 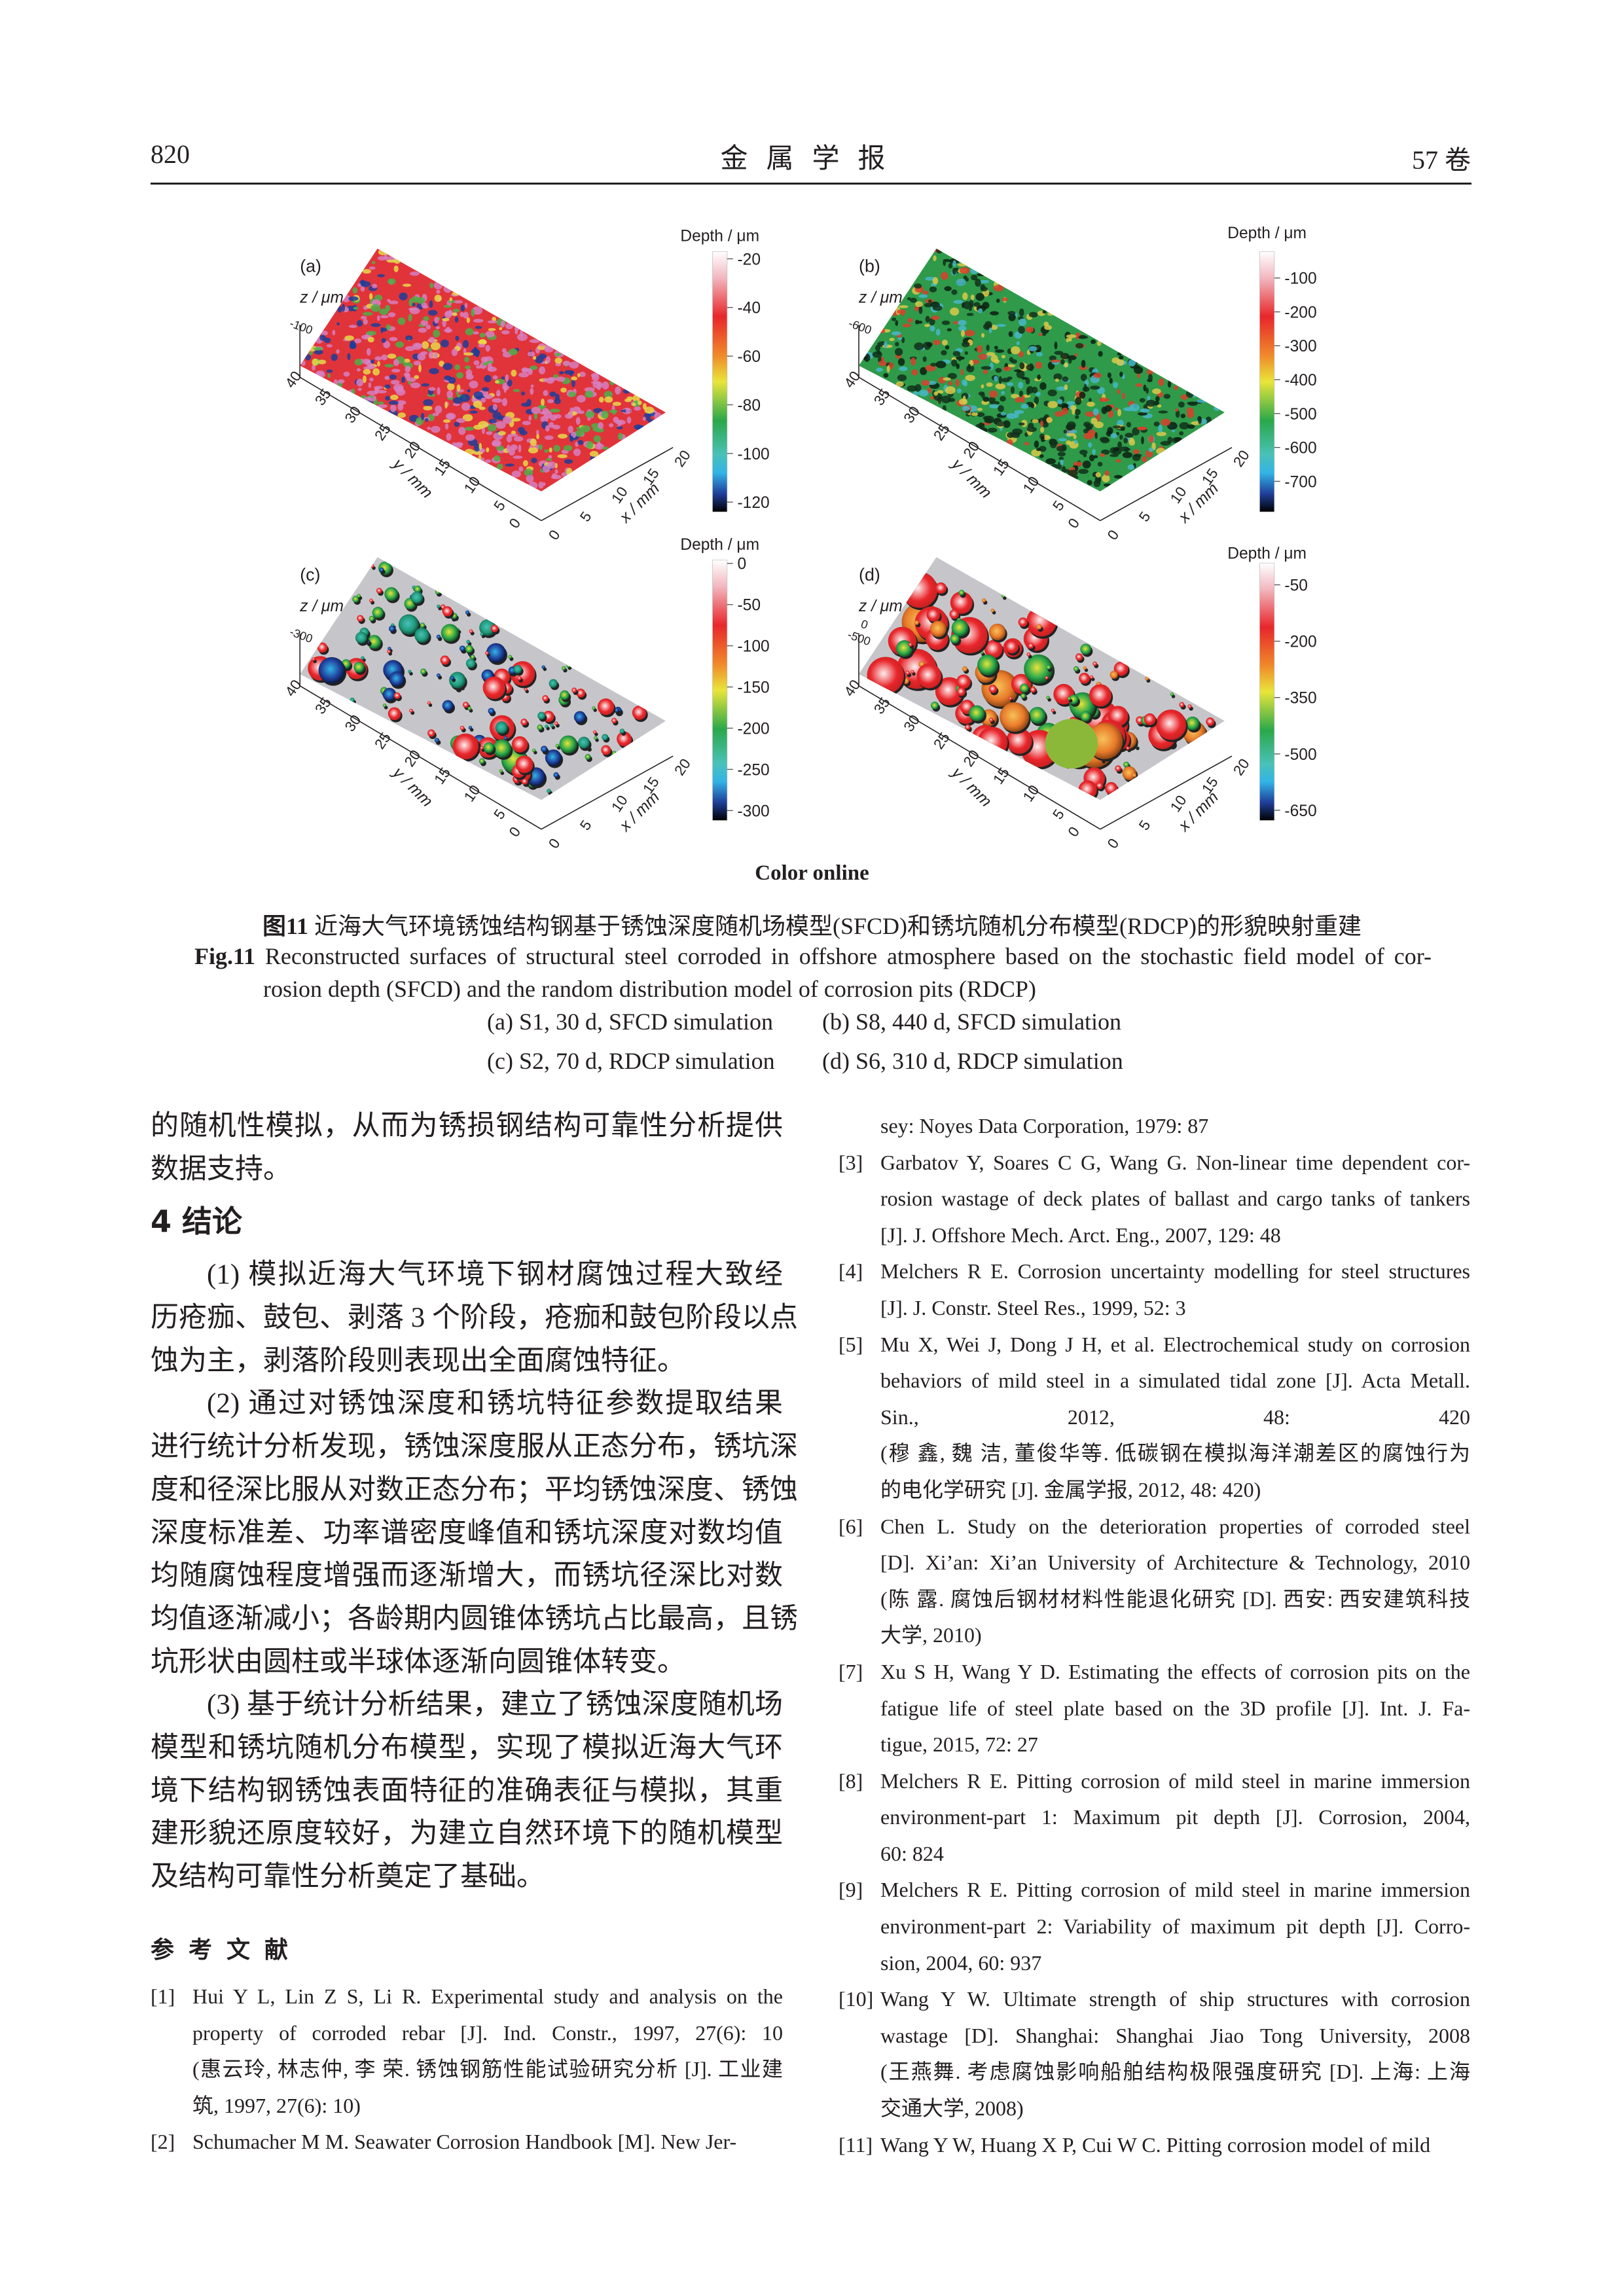 I want to click on reference-line: 交通大学, 2008), so click(x=952, y=2108).